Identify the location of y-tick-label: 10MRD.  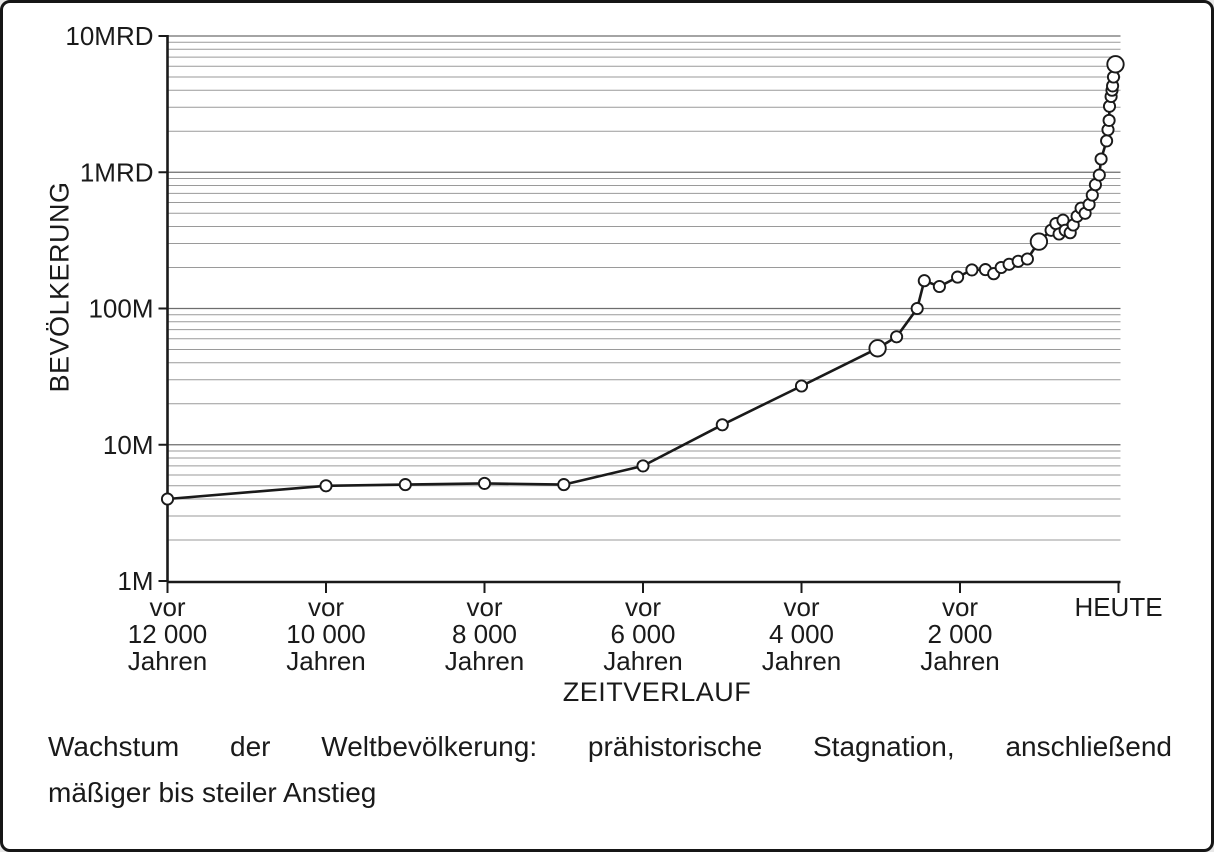
(109, 36).